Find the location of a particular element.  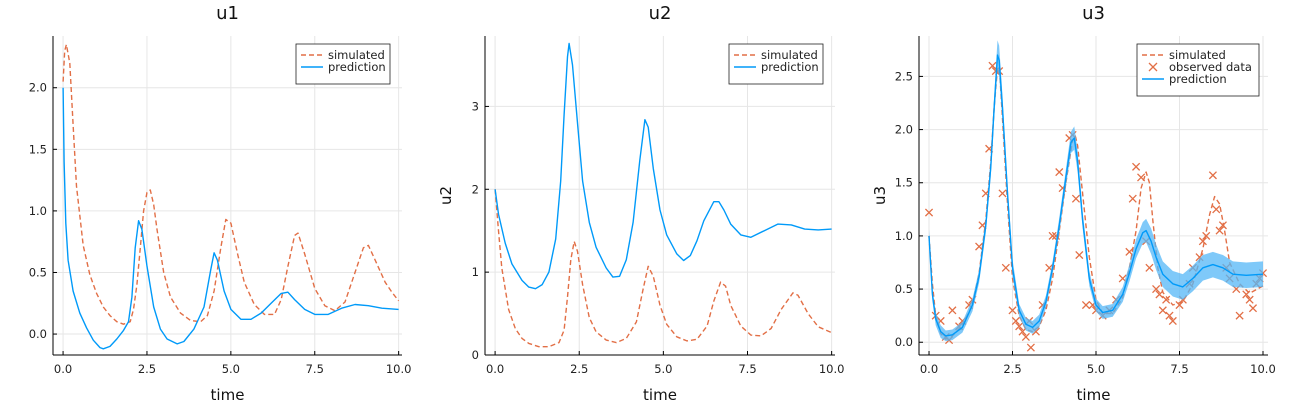

chart-title: u1 is located at coordinates (227, 13).